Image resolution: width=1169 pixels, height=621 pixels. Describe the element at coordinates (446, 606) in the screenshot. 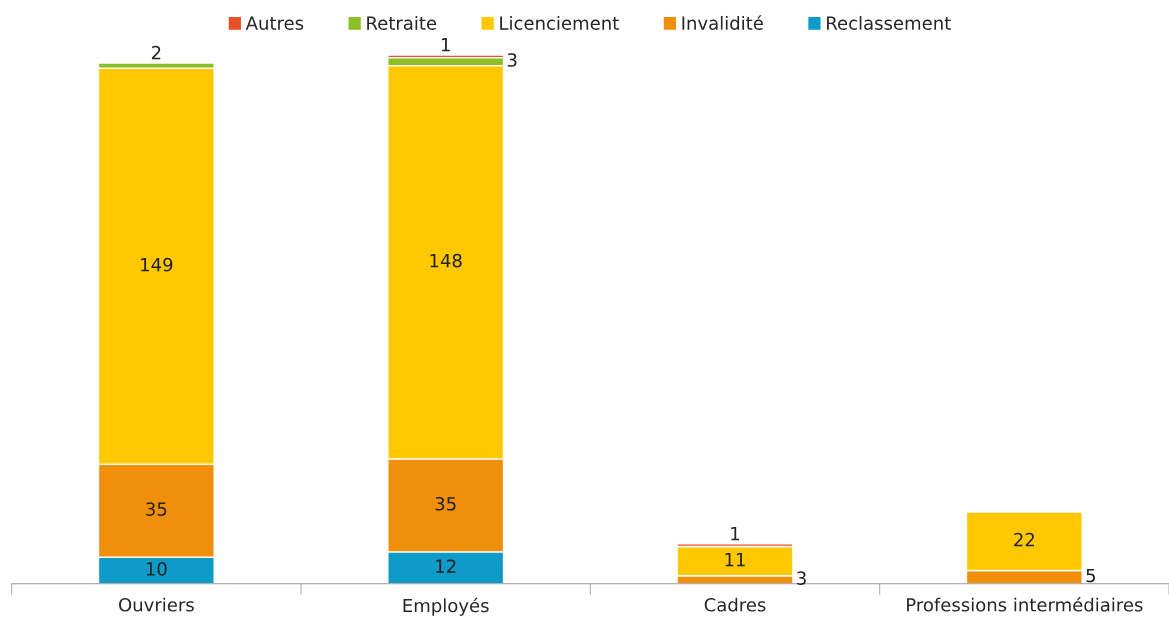

I see `x-tick-label: Employés` at that location.